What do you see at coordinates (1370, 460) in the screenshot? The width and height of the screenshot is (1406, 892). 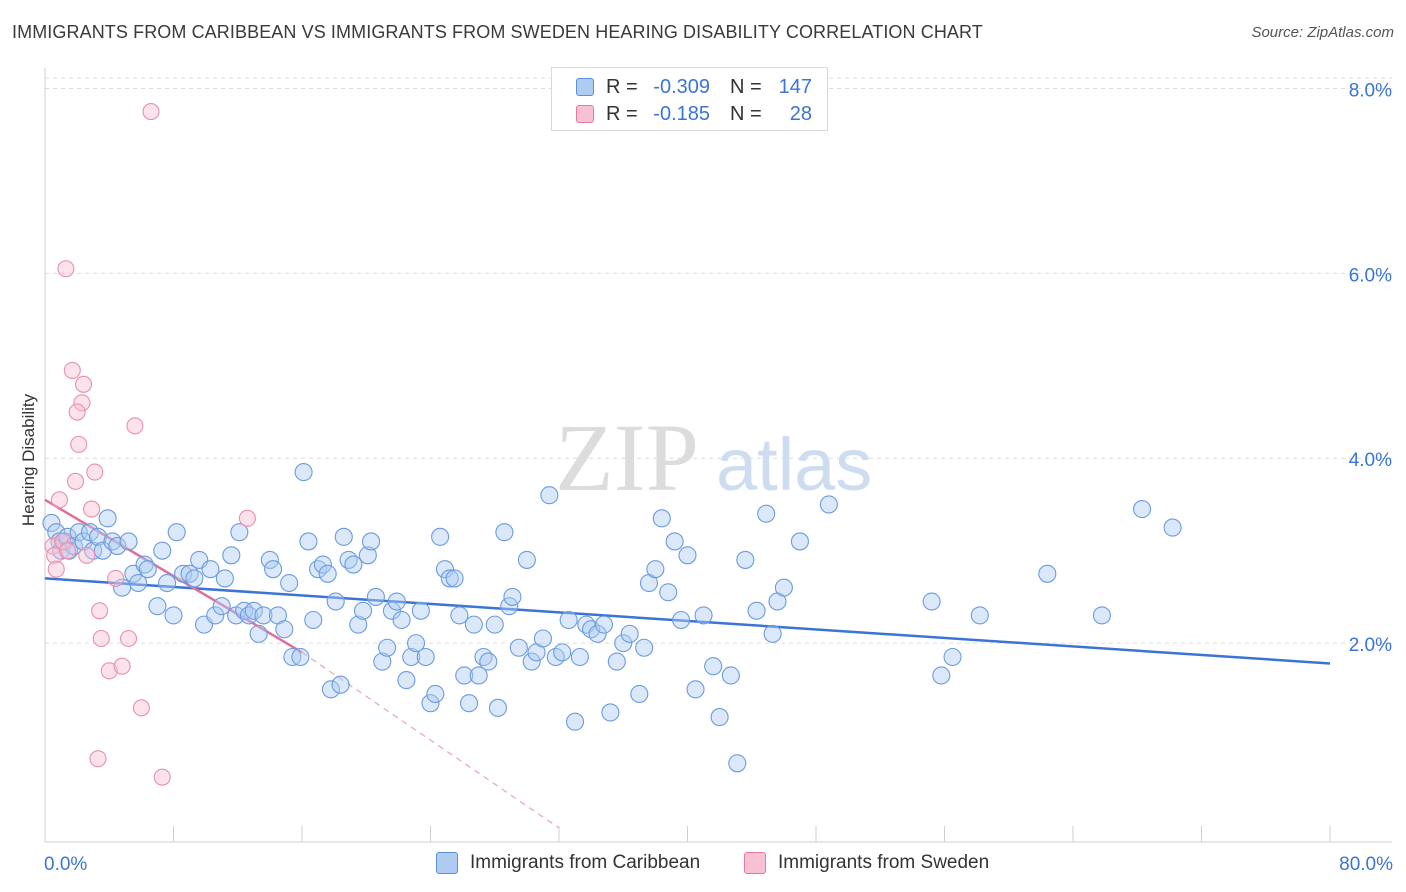 I see `y-tick-label: 4.0%` at bounding box center [1370, 460].